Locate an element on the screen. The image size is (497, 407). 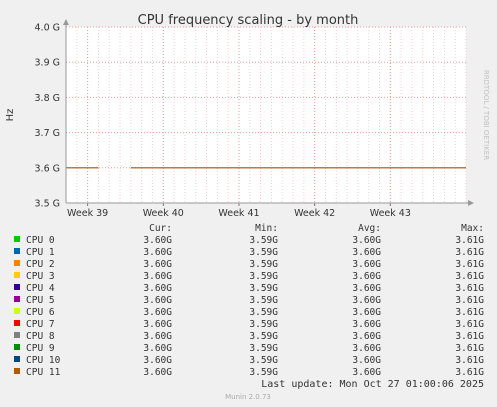
legend-label: CPU 9 is located at coordinates (40, 348).